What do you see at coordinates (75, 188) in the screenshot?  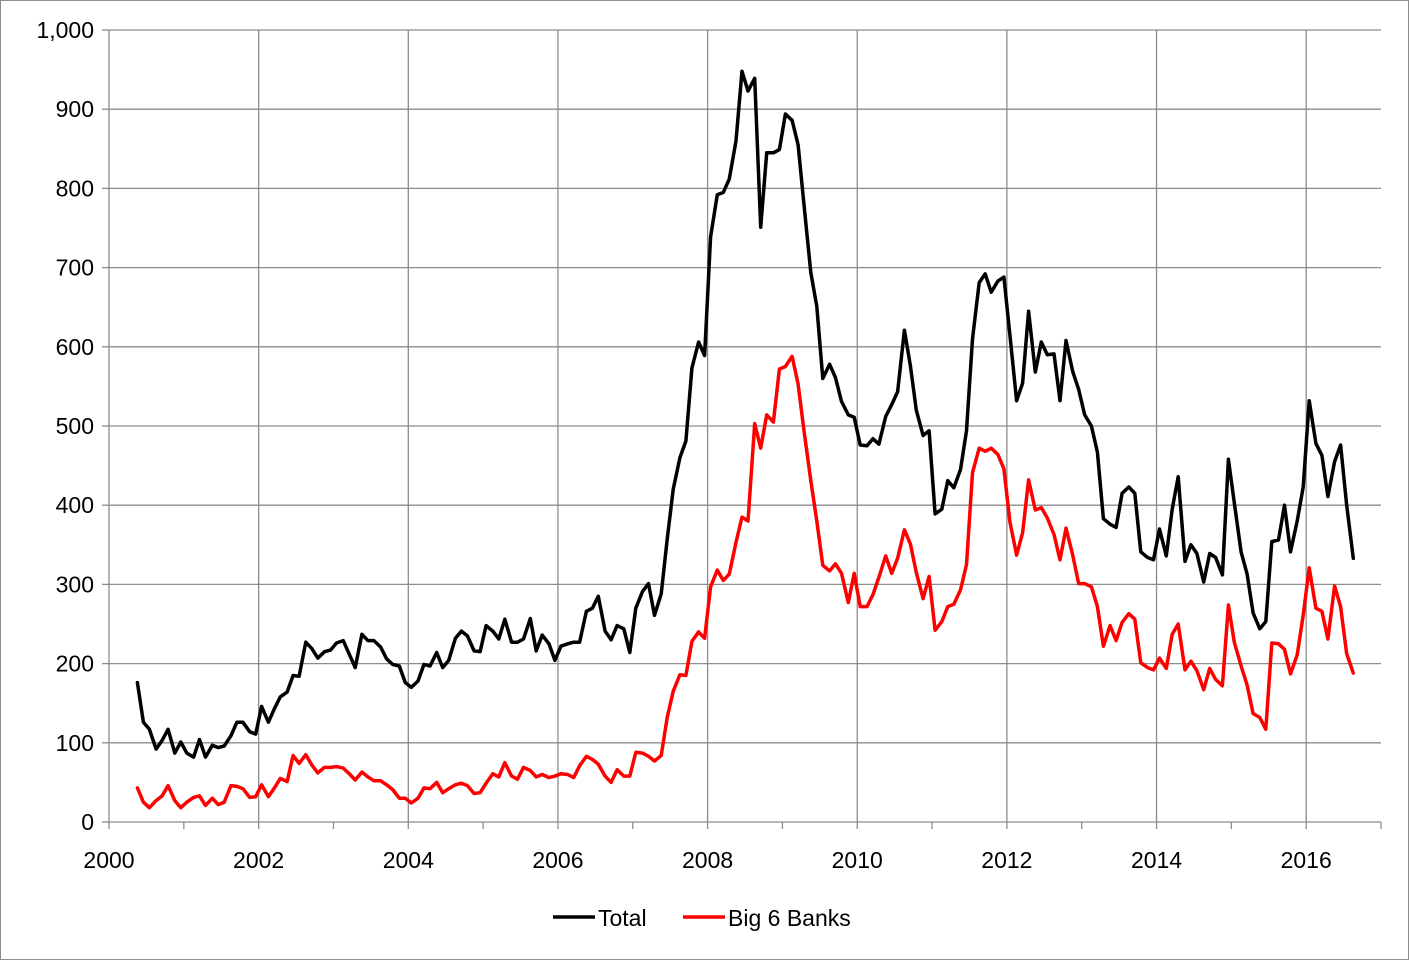 I see `y-tick-label: 800` at bounding box center [75, 188].